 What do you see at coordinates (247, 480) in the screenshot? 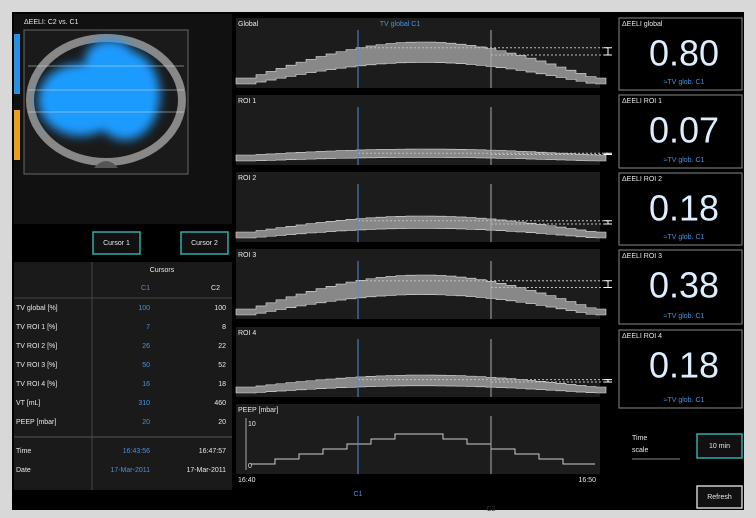
I see `x-tick-label: 16:40` at bounding box center [247, 480].